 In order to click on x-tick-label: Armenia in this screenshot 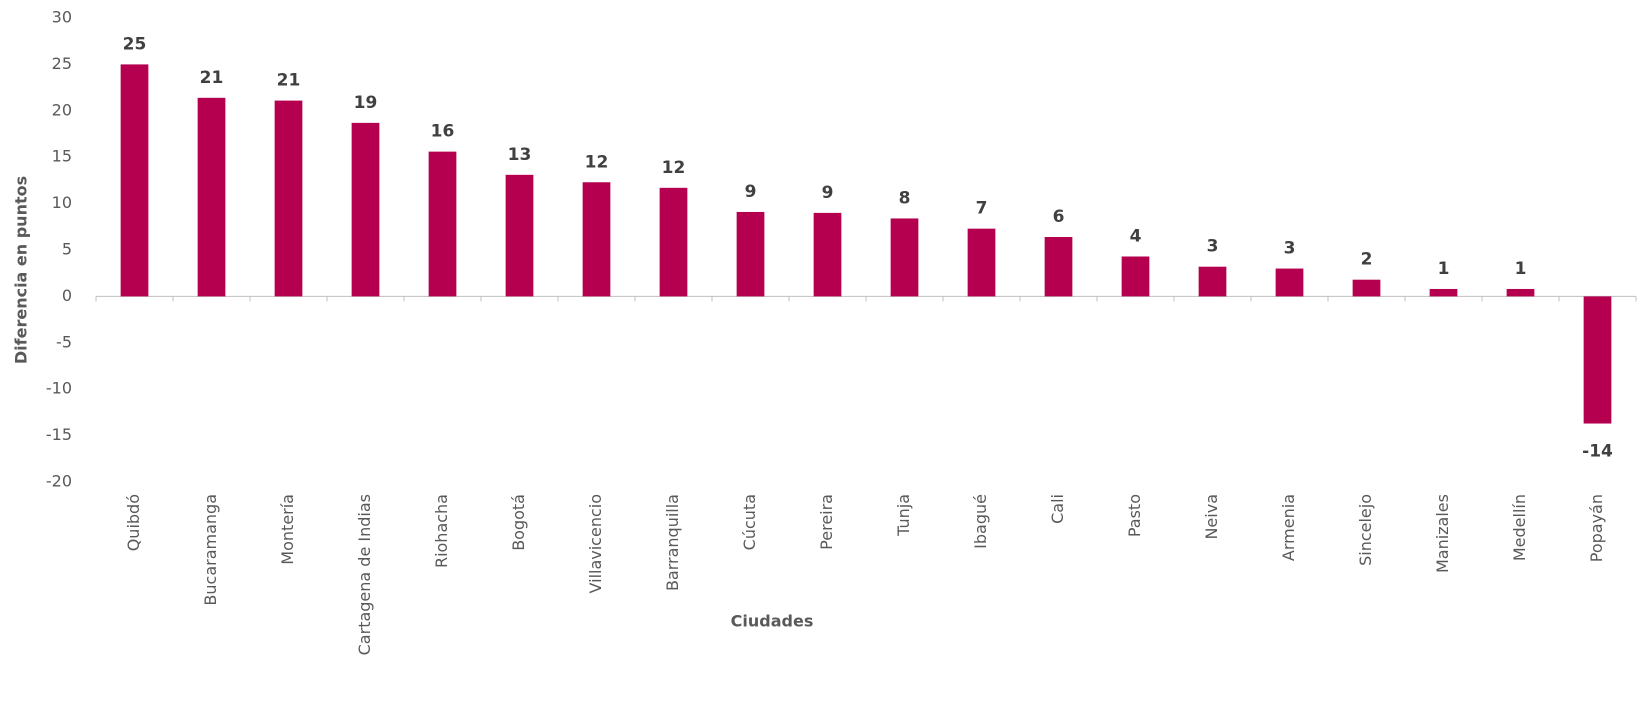, I will do `click(1288, 527)`.